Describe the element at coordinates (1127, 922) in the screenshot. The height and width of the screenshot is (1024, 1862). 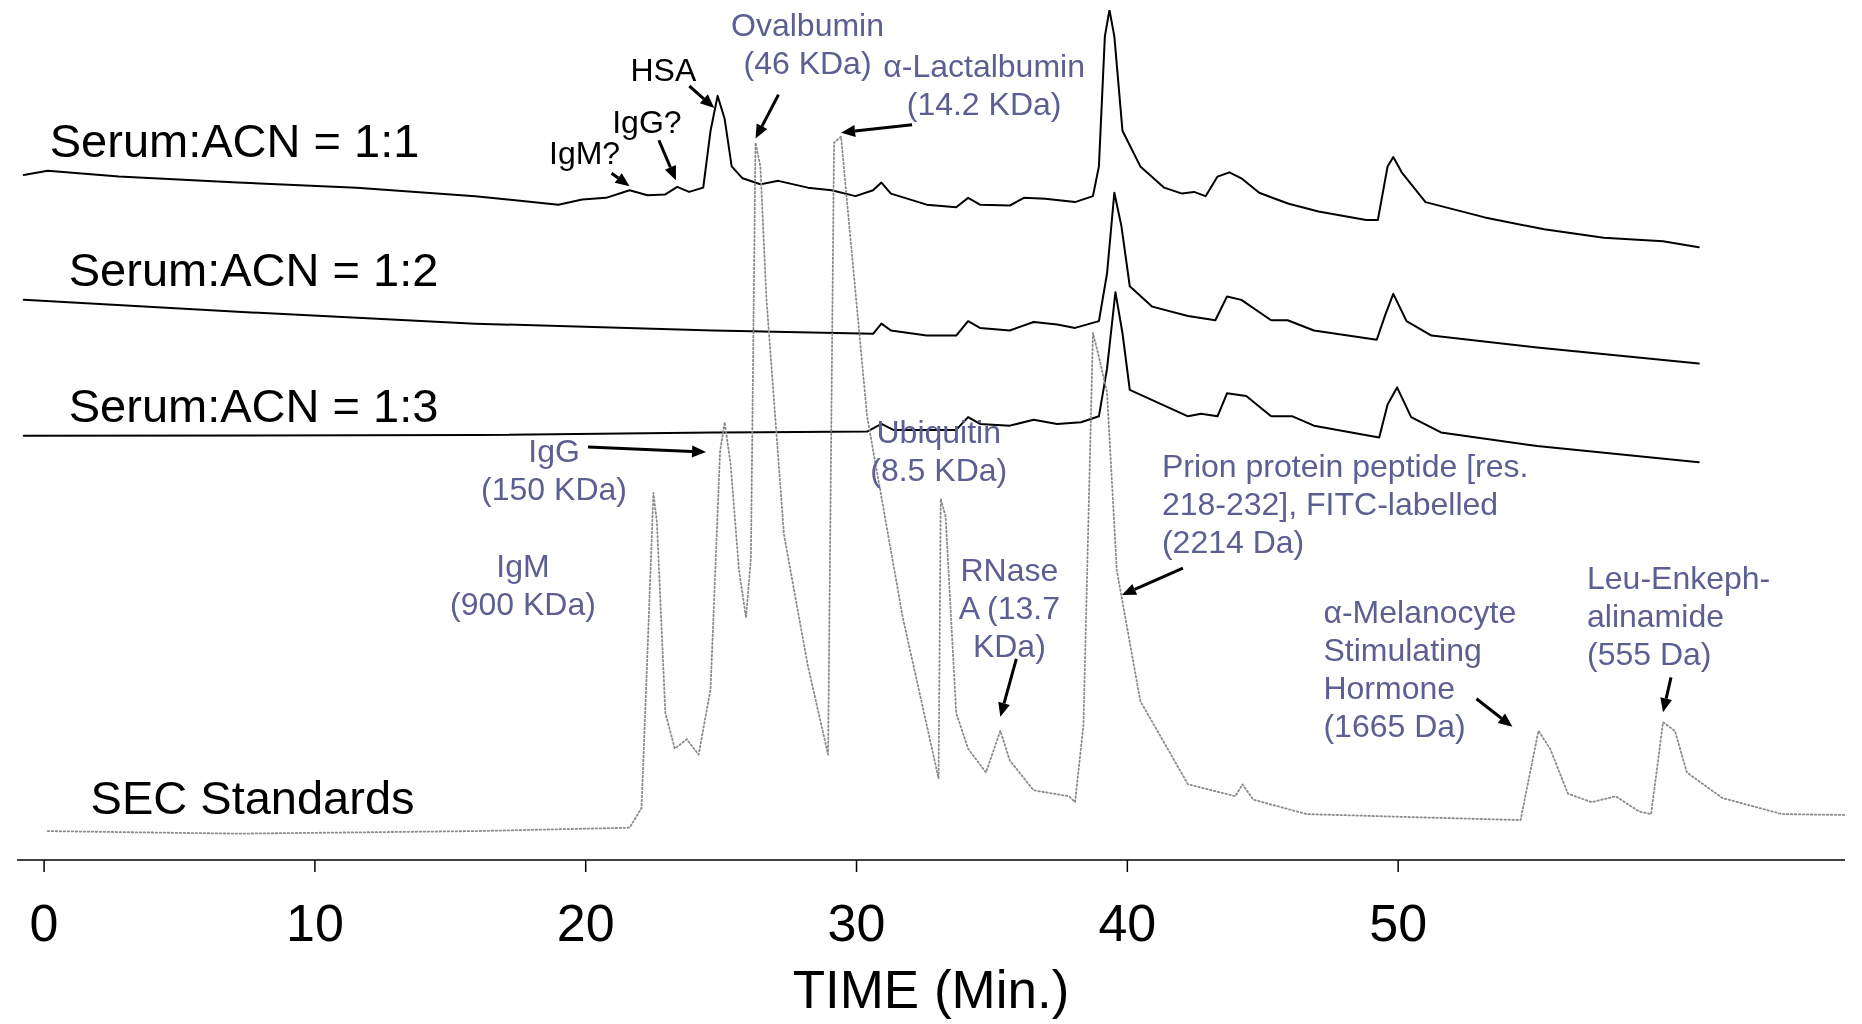
I see `x-tick-label: 40` at that location.